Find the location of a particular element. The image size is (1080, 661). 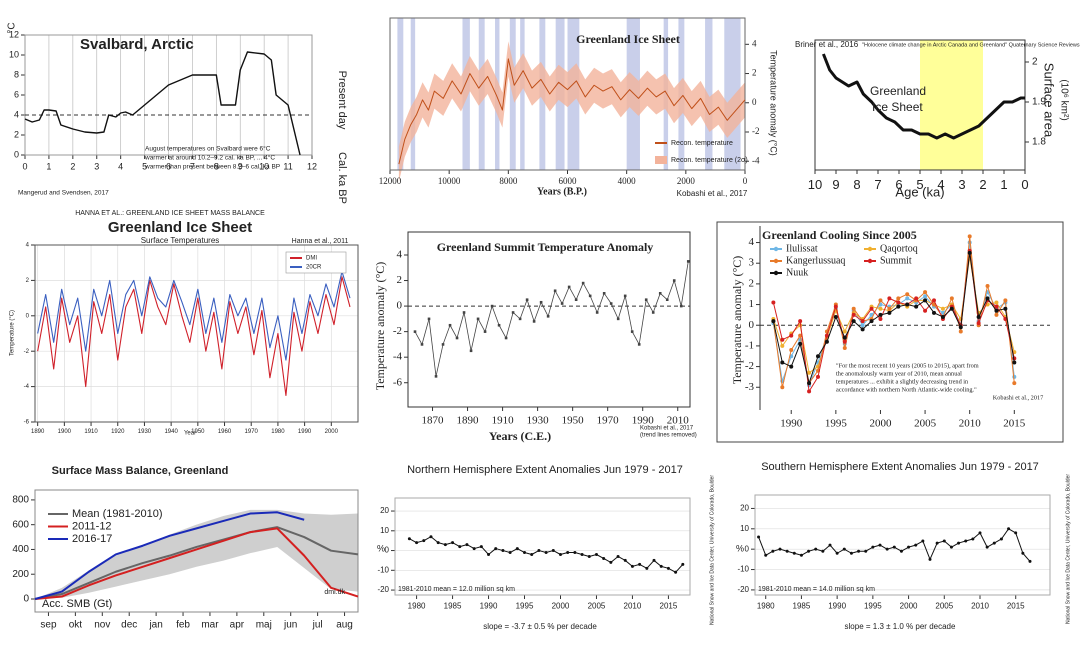

slope: slope = -3.7 ± 0.5 % per decade is located at coordinates (540, 626).